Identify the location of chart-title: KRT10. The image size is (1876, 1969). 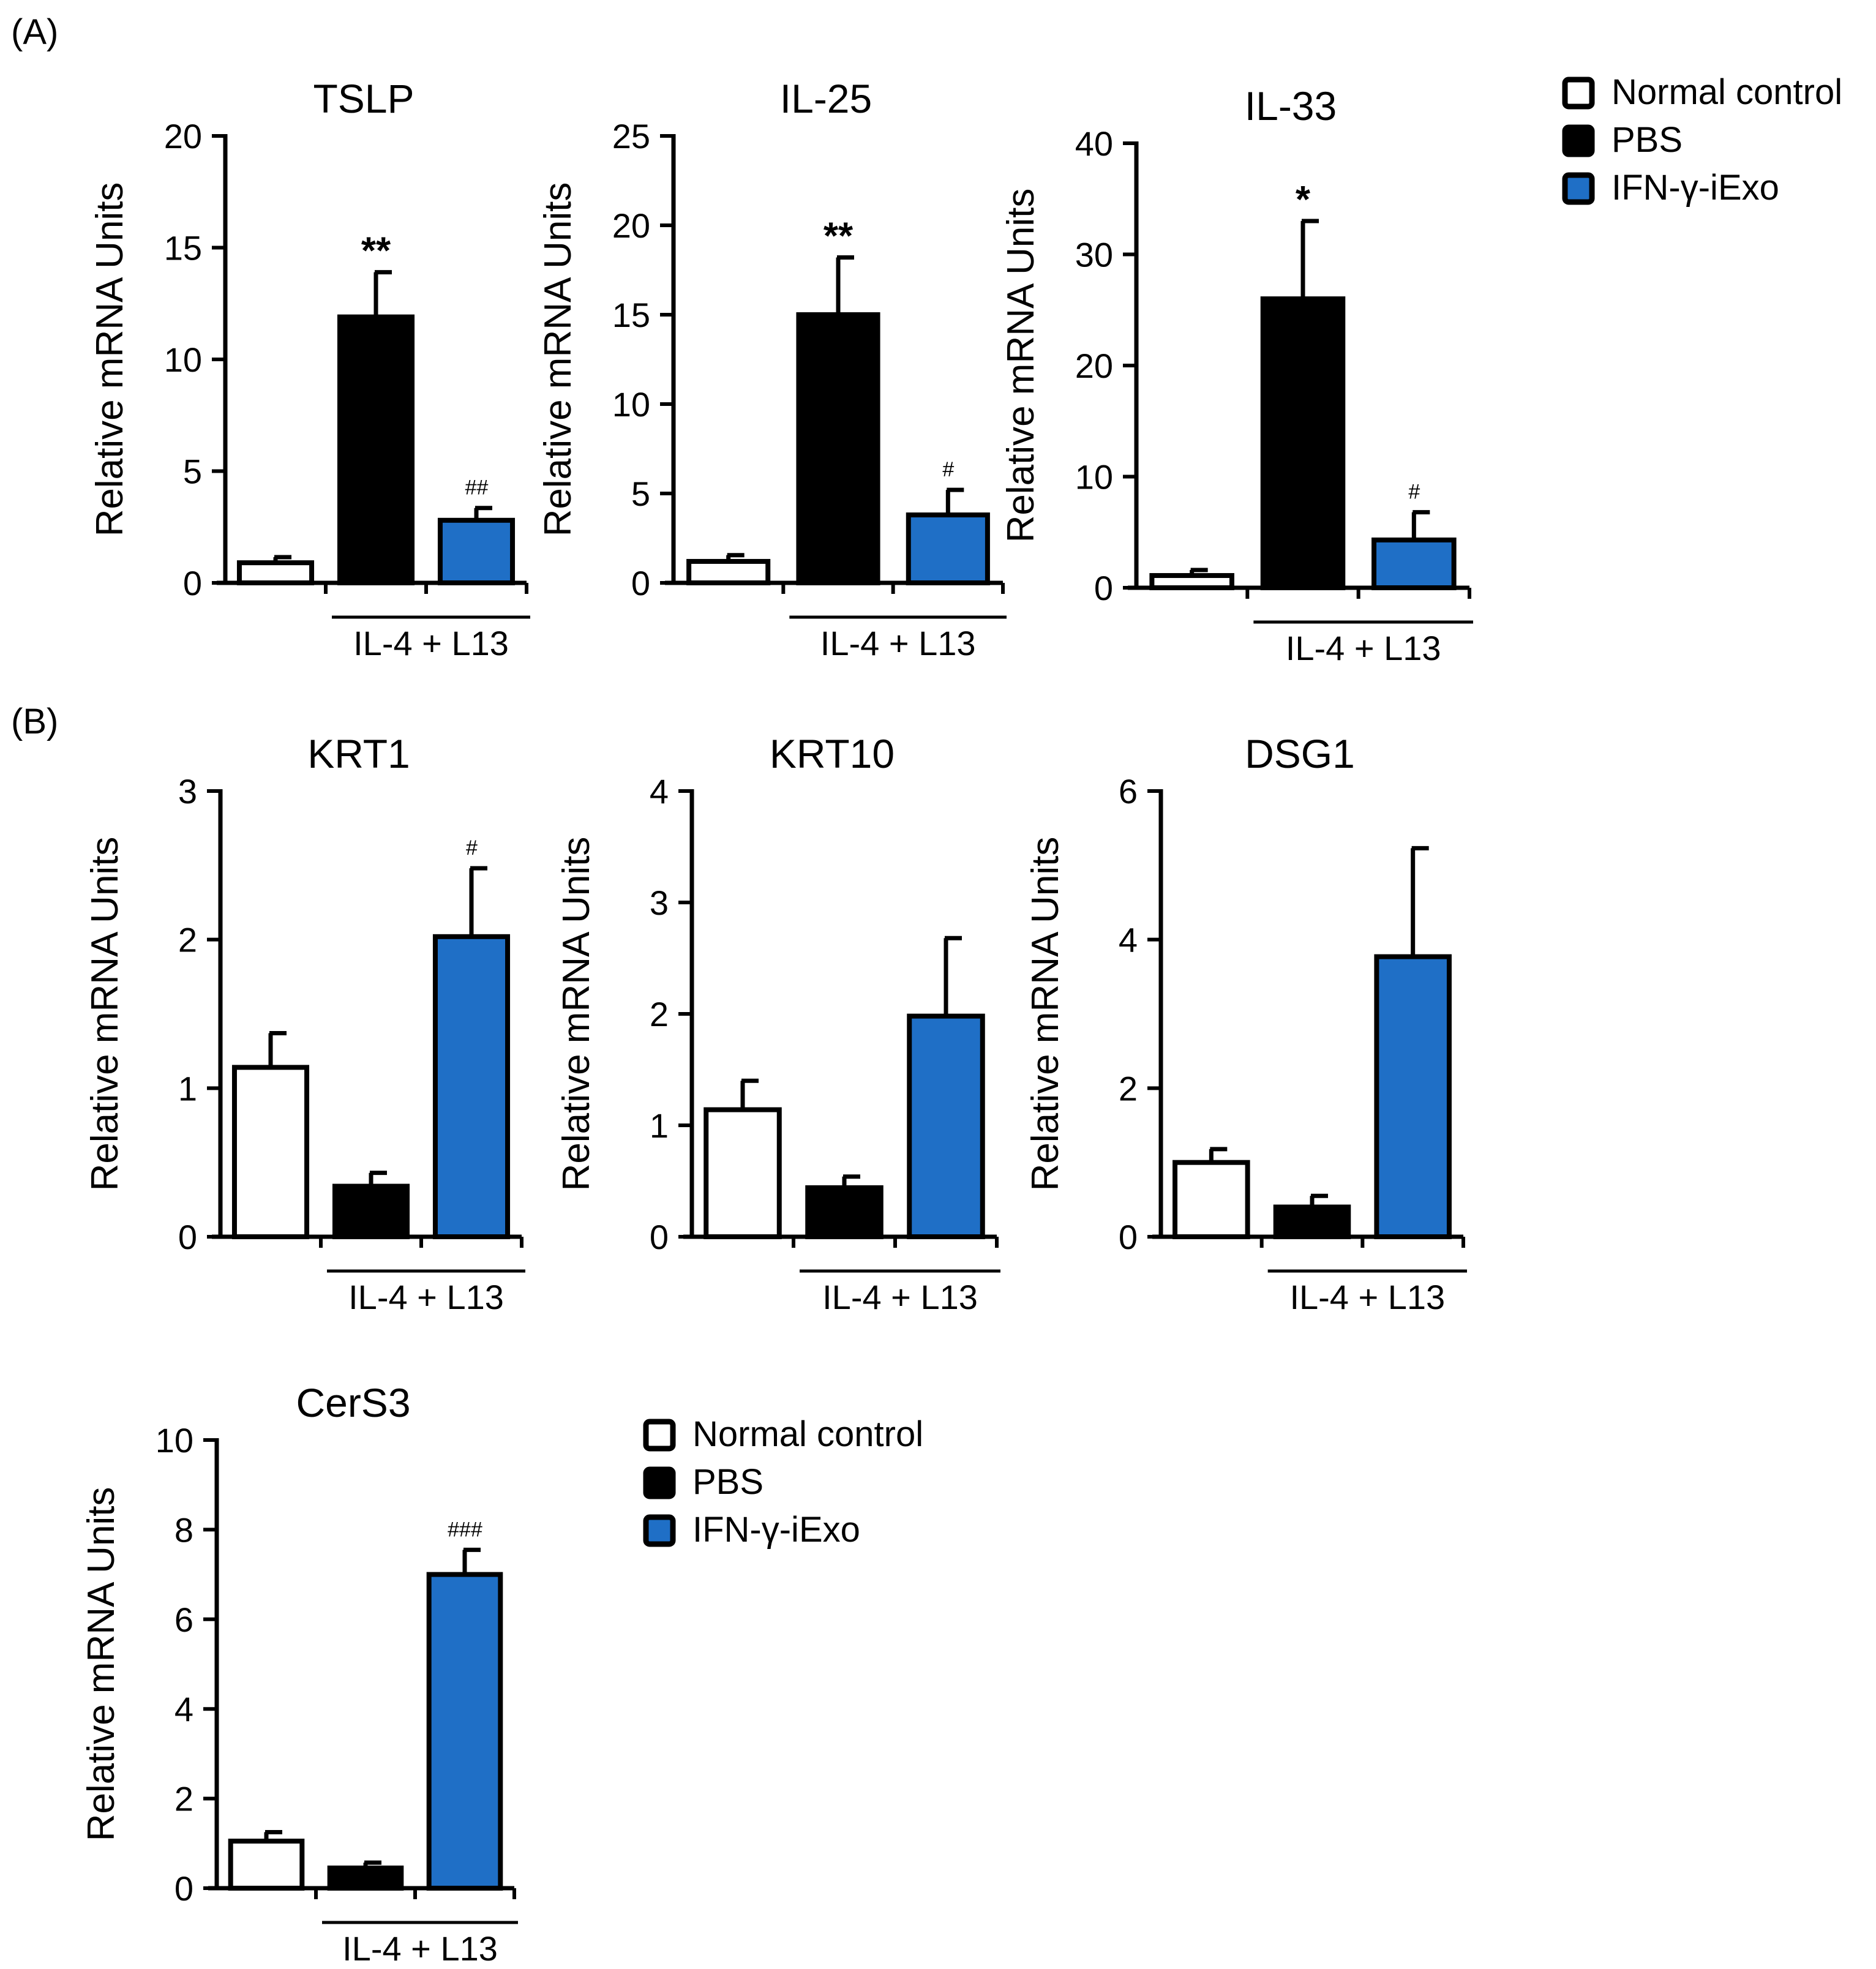
(833, 754).